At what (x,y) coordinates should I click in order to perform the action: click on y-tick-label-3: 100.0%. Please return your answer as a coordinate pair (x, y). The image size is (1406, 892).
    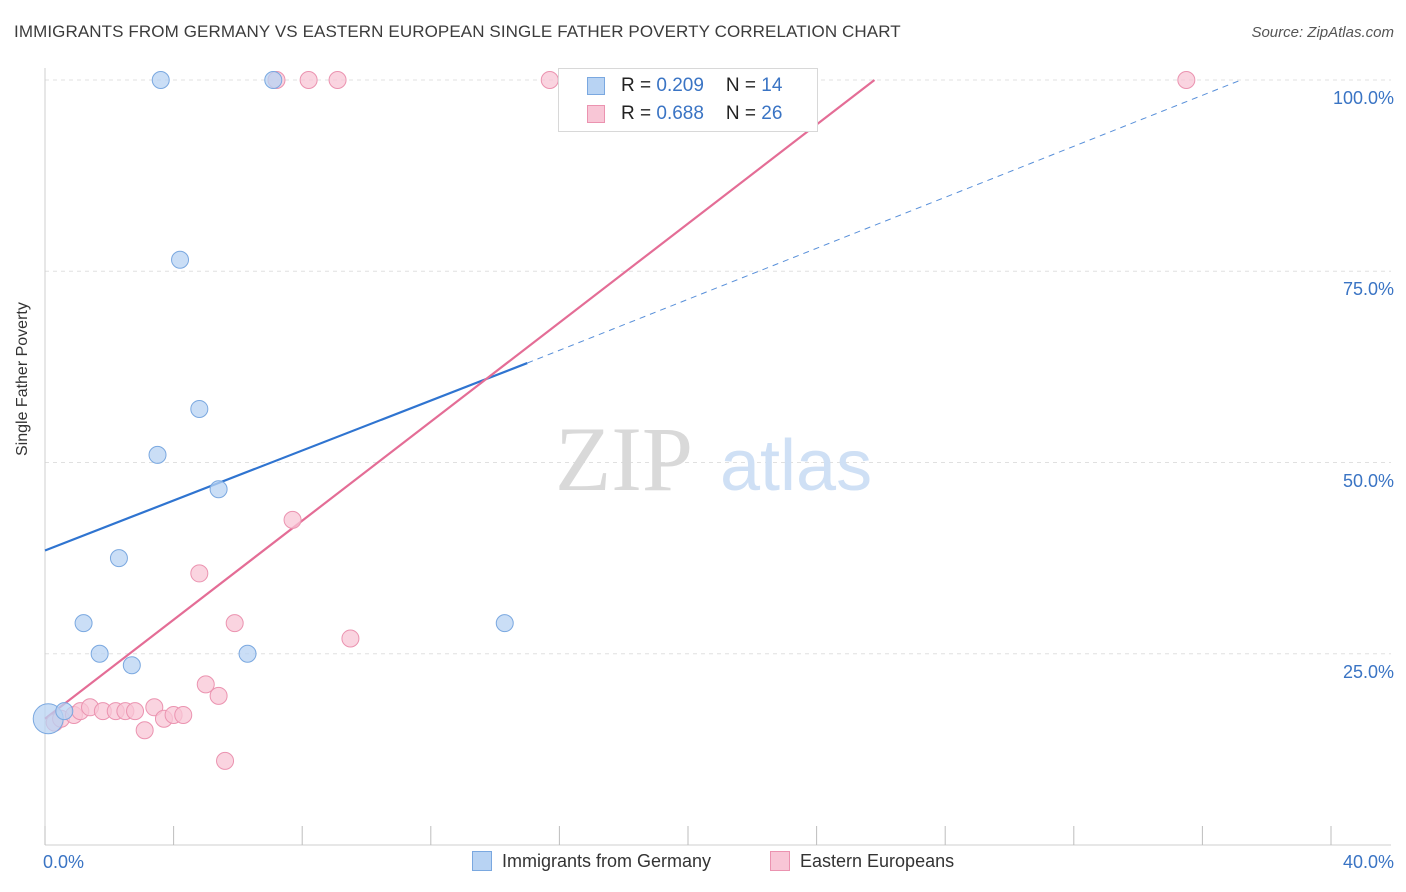
    Looking at the image, I should click on (1363, 98).